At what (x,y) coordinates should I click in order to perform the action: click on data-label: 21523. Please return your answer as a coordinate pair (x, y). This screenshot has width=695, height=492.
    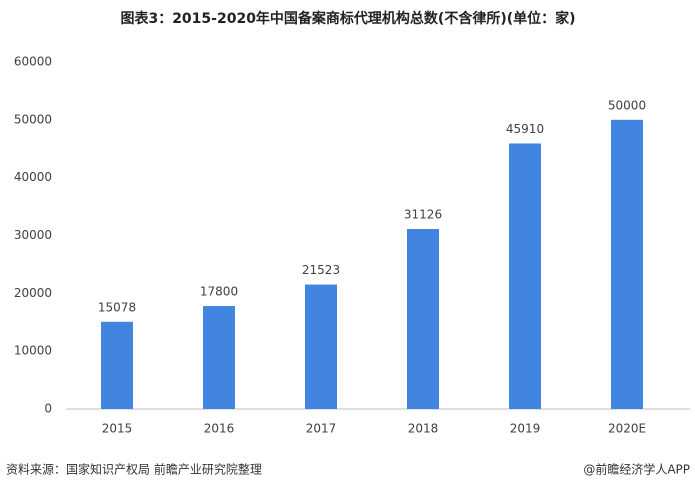
    Looking at the image, I should click on (321, 270).